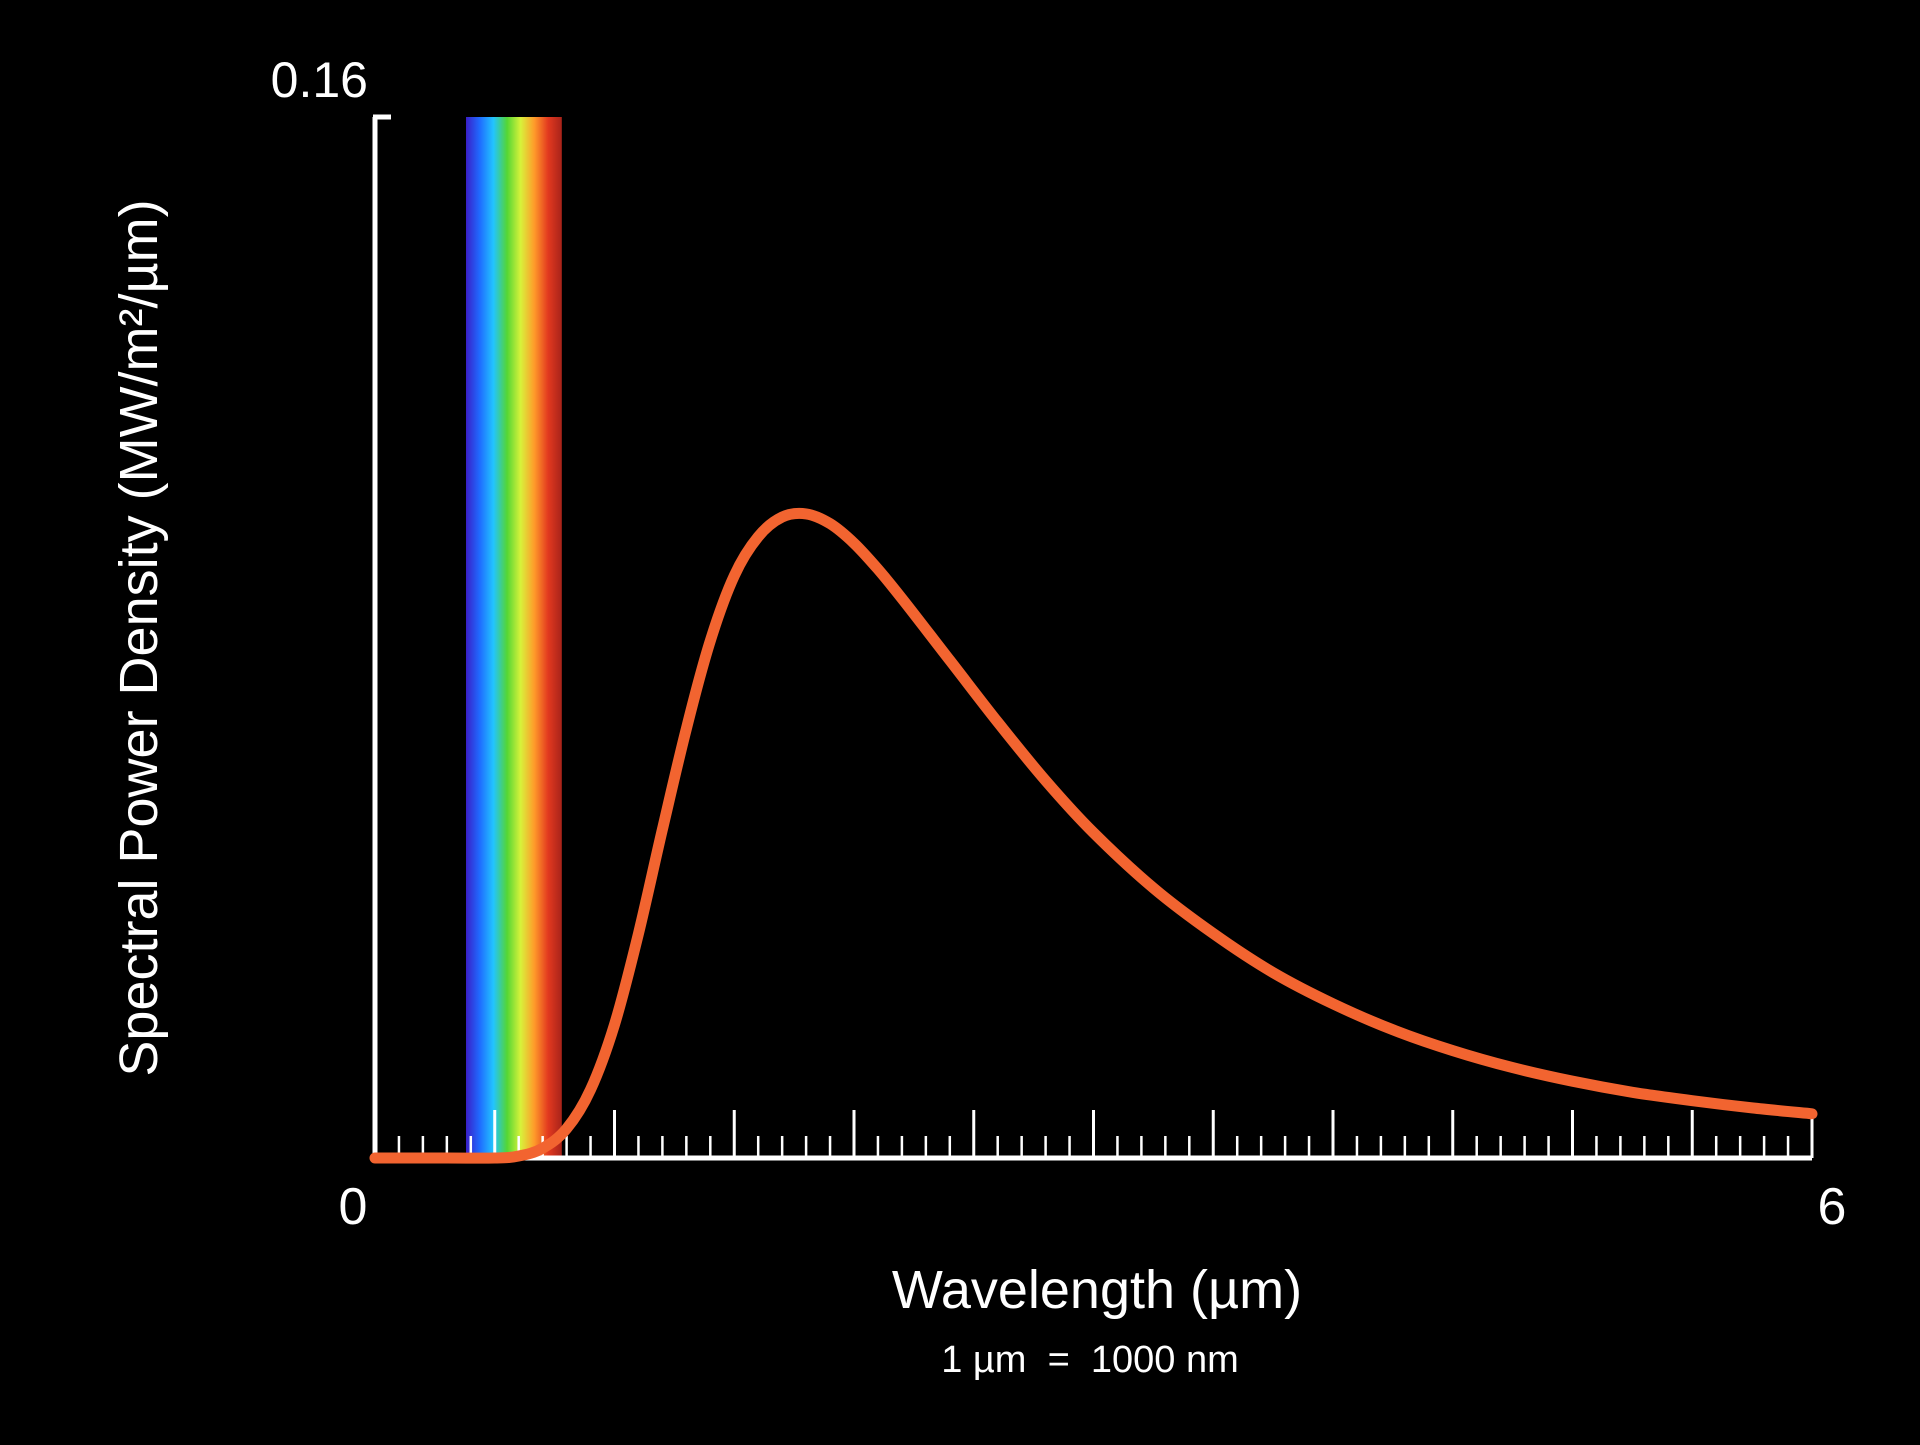 This screenshot has height=1445, width=1920. What do you see at coordinates (139, 637) in the screenshot?
I see `y-axis-title: Spectral Power Density (MW/m²/µm)` at bounding box center [139, 637].